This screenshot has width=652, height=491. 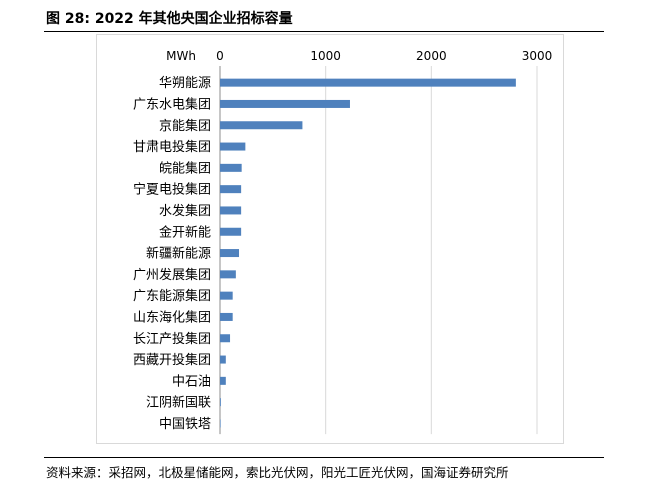 I want to click on x-tick-label: 1000, so click(x=325, y=56).